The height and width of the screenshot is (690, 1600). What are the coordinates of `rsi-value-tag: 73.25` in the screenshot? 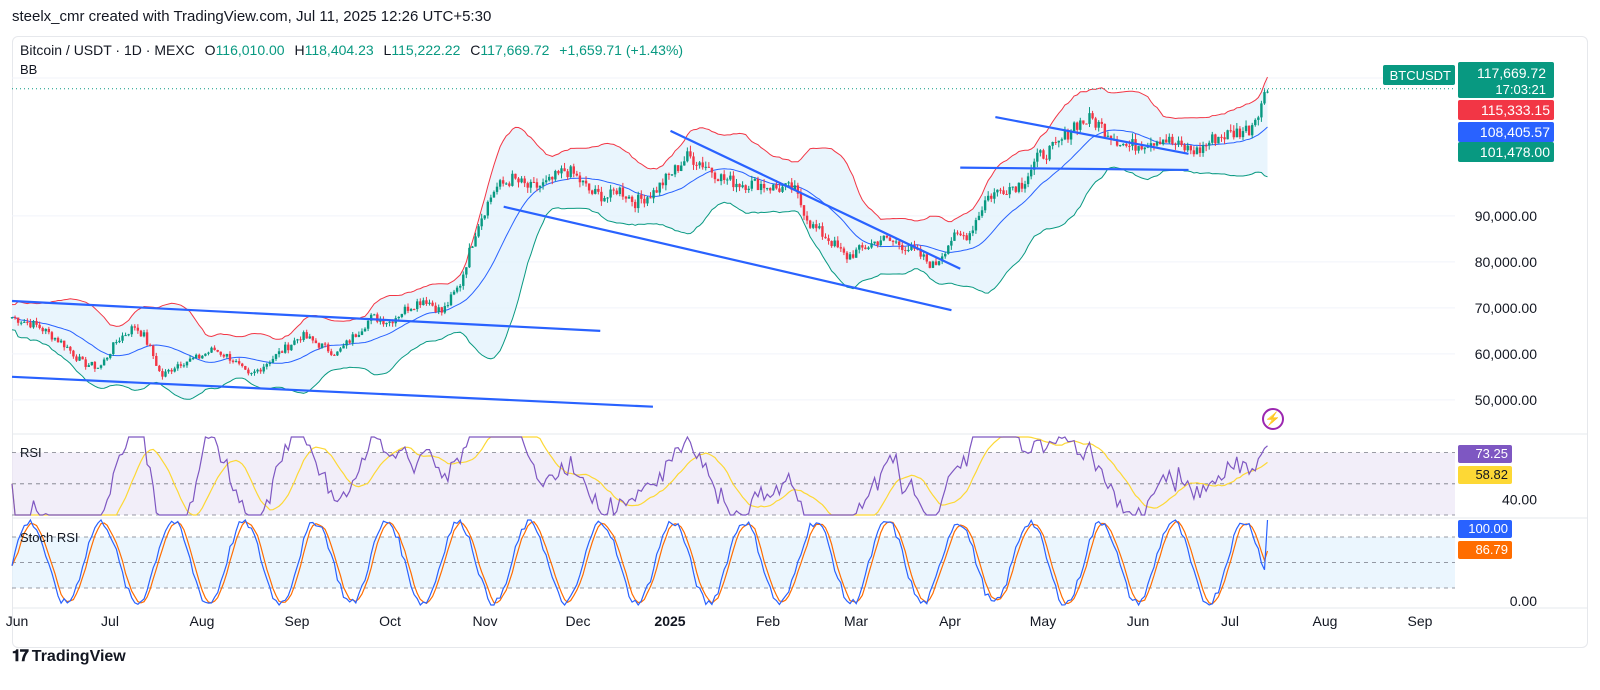 It's located at (1491, 453).